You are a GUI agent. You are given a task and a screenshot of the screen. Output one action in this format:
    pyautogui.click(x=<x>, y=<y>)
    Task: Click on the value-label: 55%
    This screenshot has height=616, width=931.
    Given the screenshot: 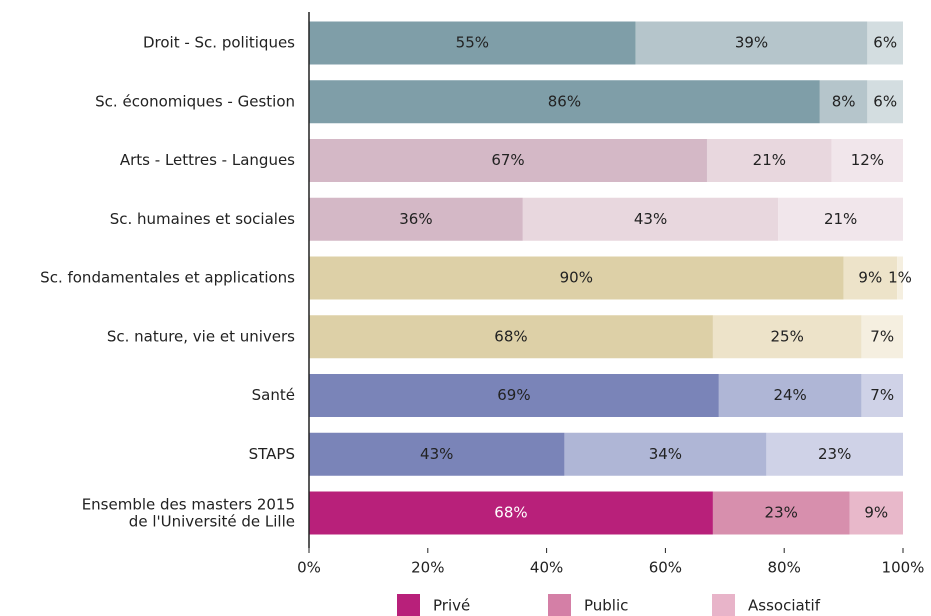 What is the action you would take?
    pyautogui.click(x=472, y=43)
    